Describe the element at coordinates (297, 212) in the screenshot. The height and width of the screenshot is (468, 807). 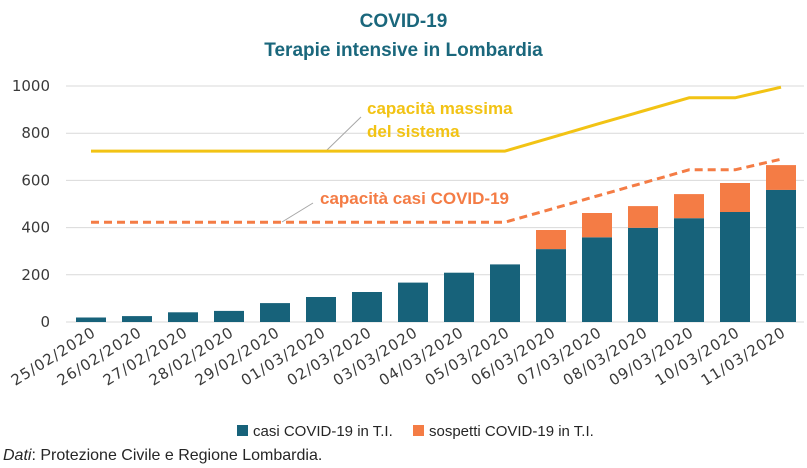
I see `annotation-leader-capacita-casi-covid` at that location.